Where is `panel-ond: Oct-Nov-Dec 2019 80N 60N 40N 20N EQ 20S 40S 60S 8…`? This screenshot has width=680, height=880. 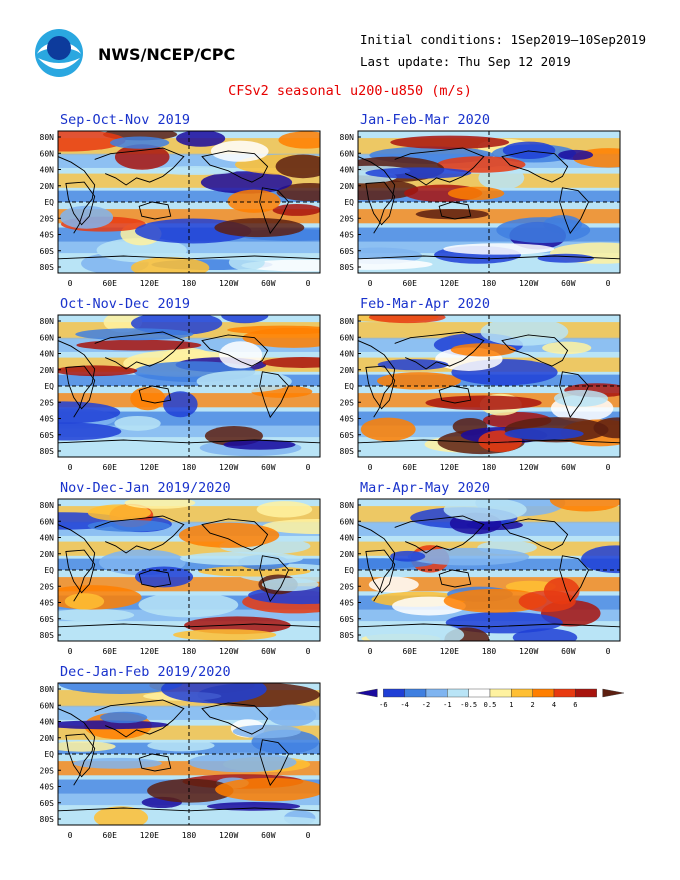
panel-ond: Oct-Nov-Dec 2019 80N 60N 40N 20N EQ 20S 40S 60S 8… is located at coordinates (181, 385).